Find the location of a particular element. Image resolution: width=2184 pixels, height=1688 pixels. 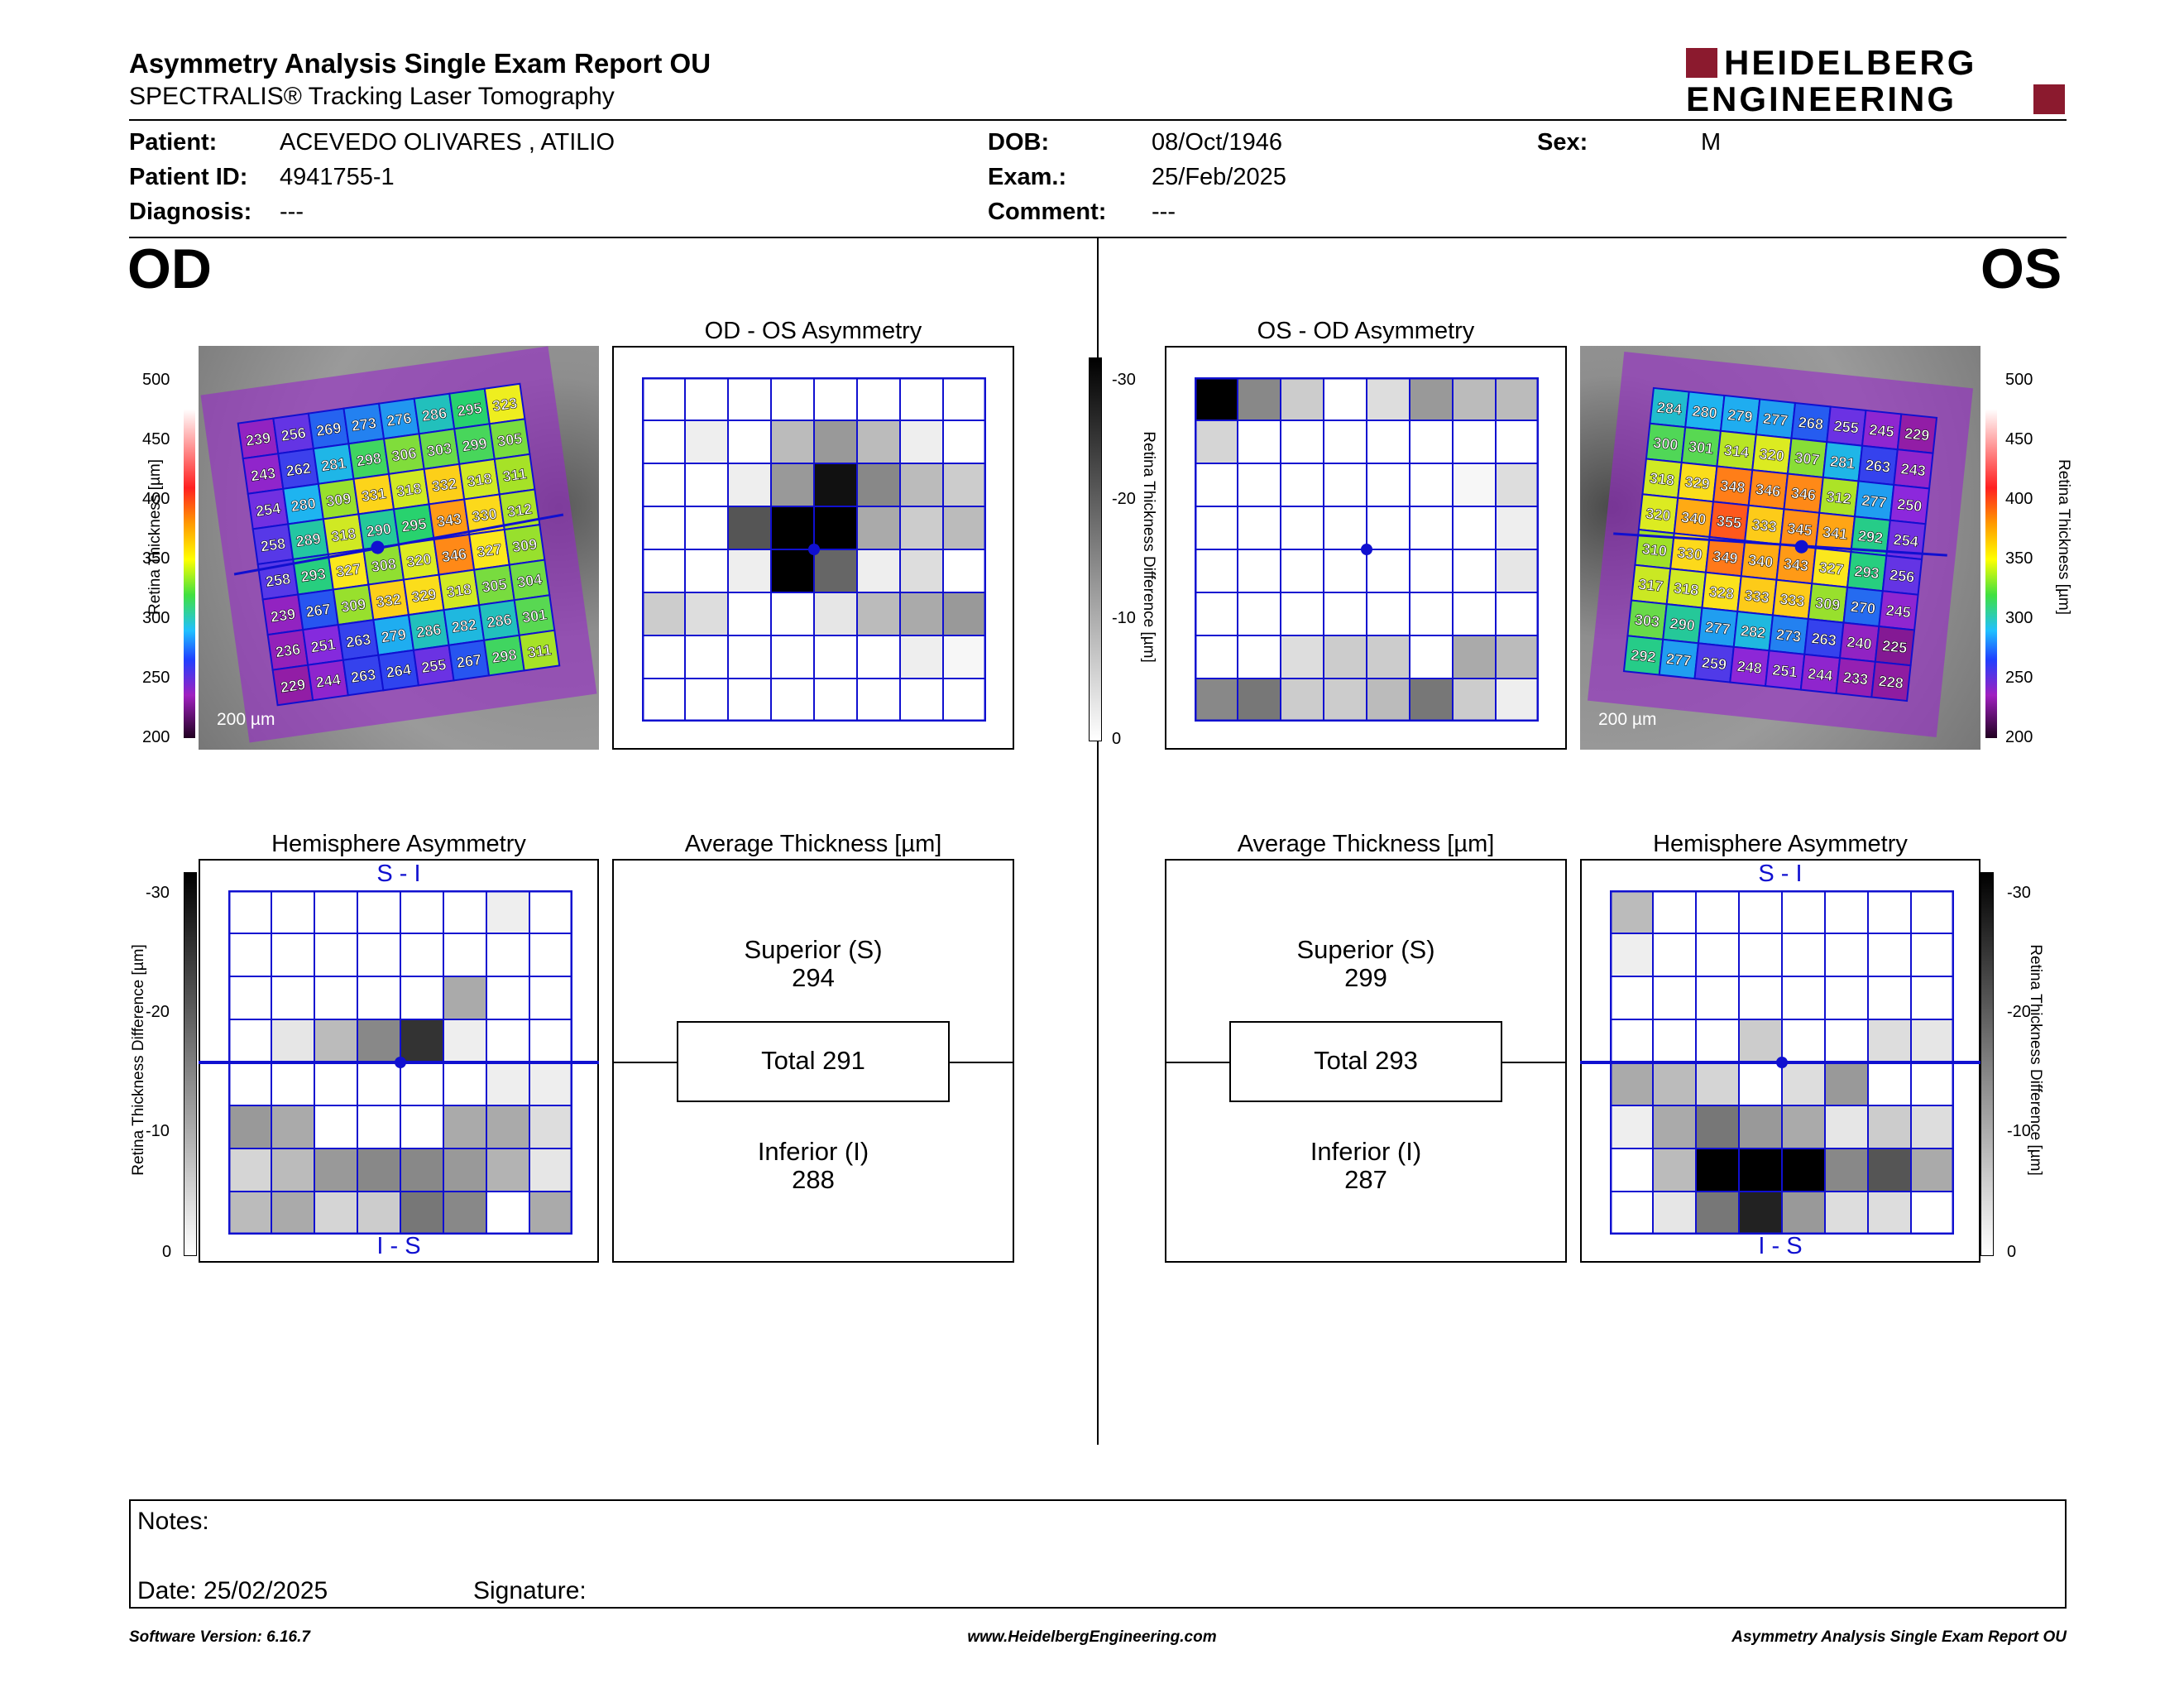

od-thick-value-3-1: 289 is located at coordinates (308, 540).